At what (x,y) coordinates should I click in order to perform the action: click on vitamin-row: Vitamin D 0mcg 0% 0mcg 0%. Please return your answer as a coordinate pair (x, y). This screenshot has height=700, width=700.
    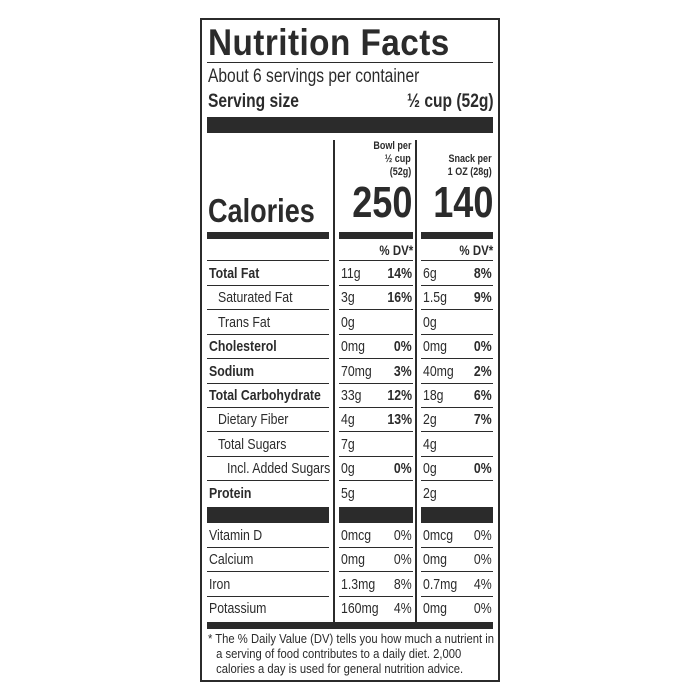
    Looking at the image, I should click on (350, 536).